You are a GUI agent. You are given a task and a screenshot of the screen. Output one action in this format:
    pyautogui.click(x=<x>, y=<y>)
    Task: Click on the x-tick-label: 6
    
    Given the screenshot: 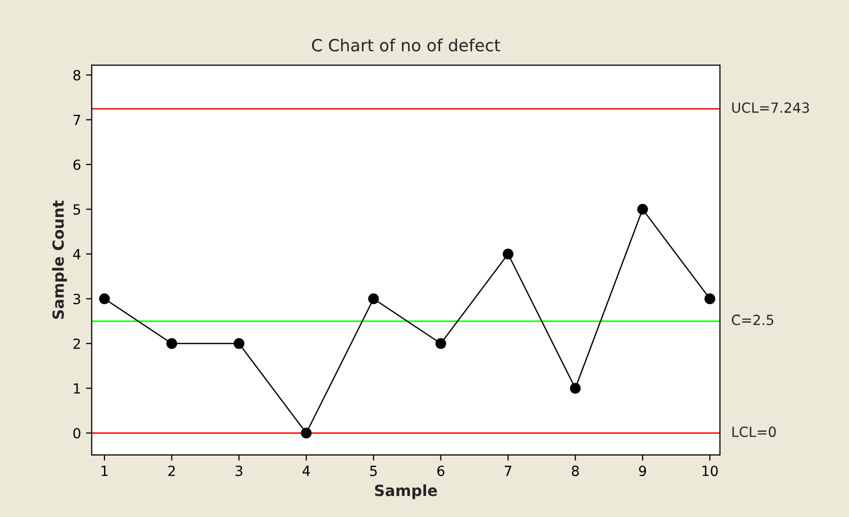 What is the action you would take?
    pyautogui.click(x=440, y=471)
    